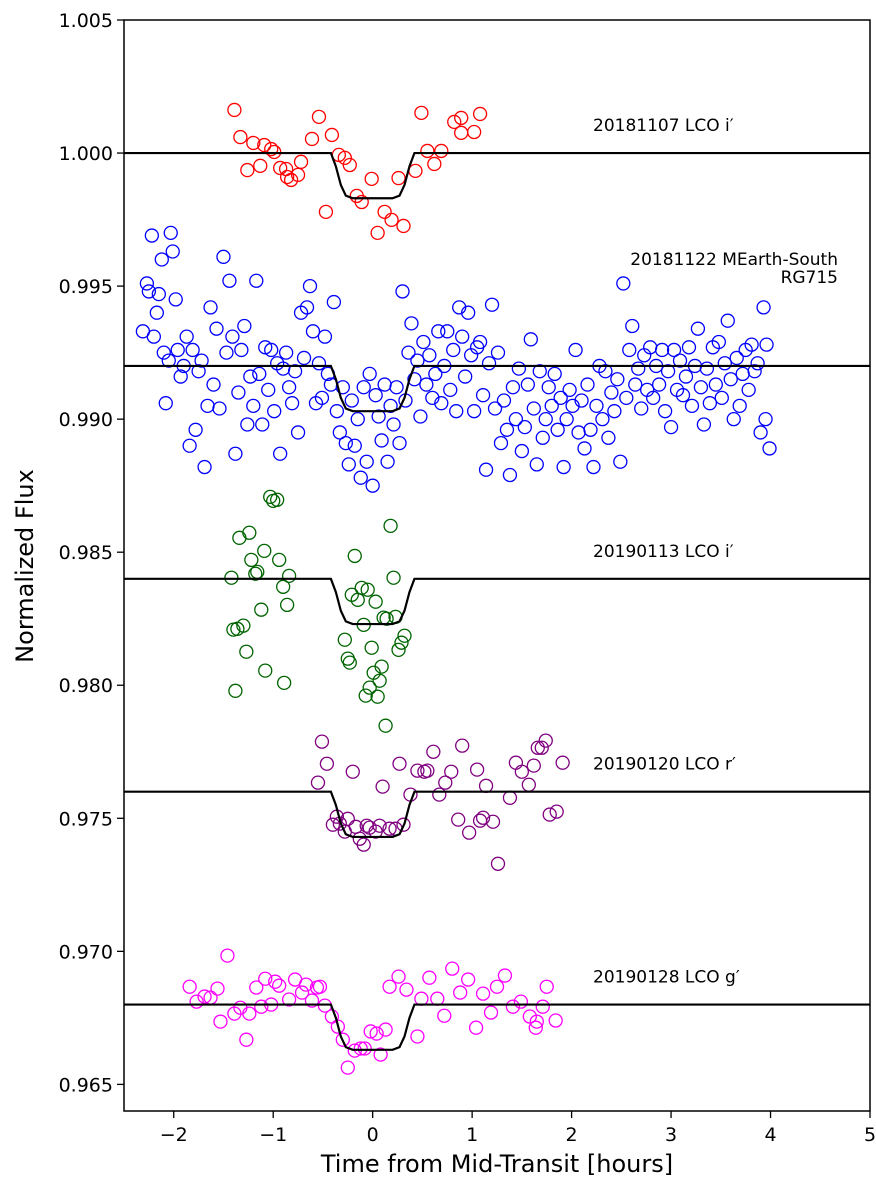 This screenshot has width=876, height=1181. What do you see at coordinates (86, 1085) in the screenshot?
I see `y-tick-label: 0.965` at bounding box center [86, 1085].